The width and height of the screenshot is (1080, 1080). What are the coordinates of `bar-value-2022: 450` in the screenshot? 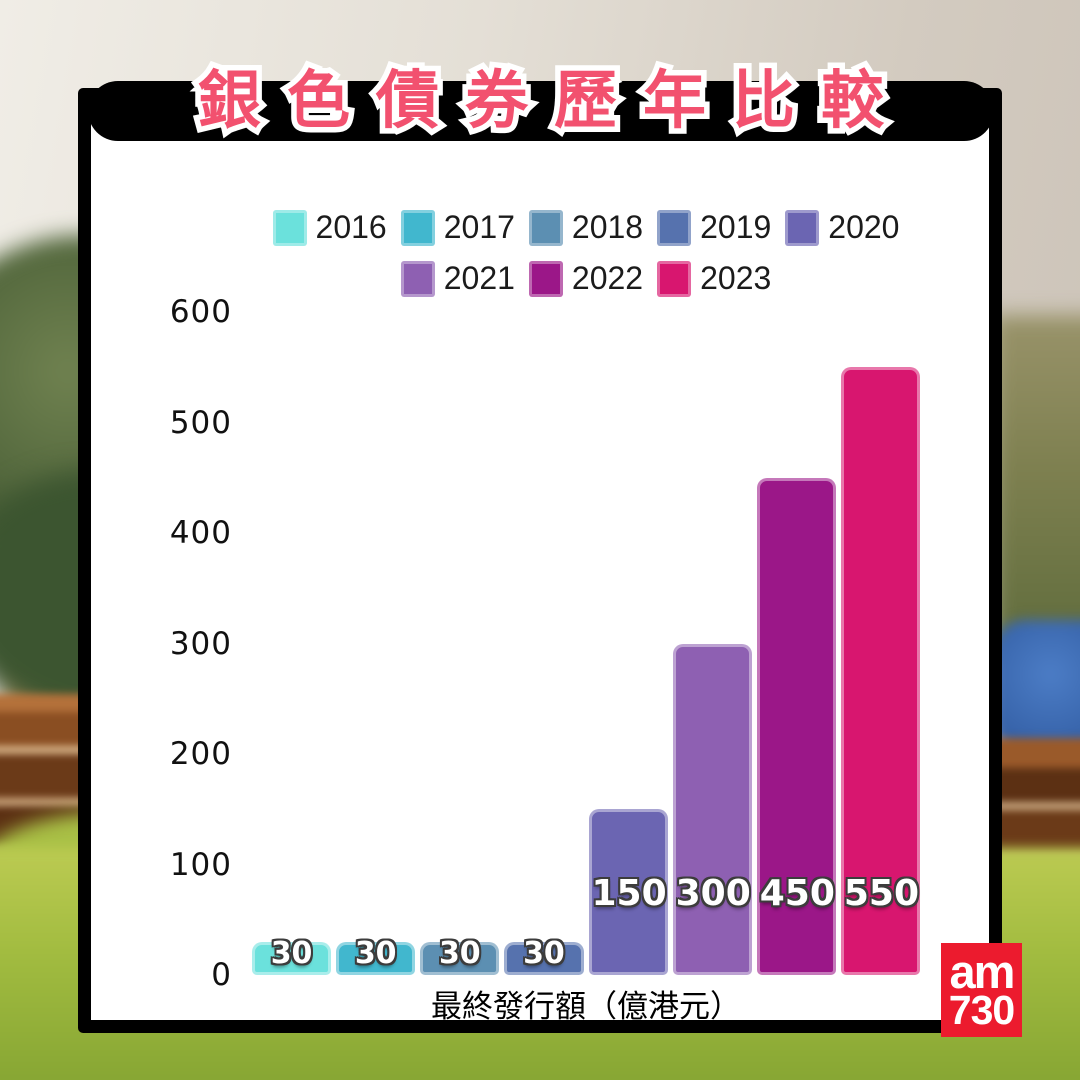 It's located at (797, 893).